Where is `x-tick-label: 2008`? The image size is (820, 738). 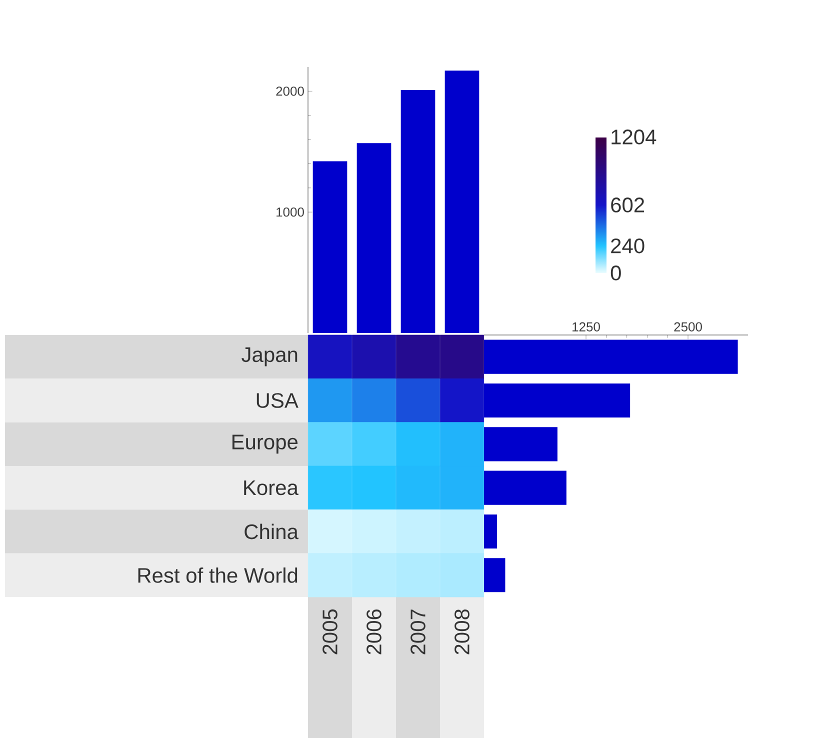 x-tick-label: 2008 is located at coordinates (462, 631).